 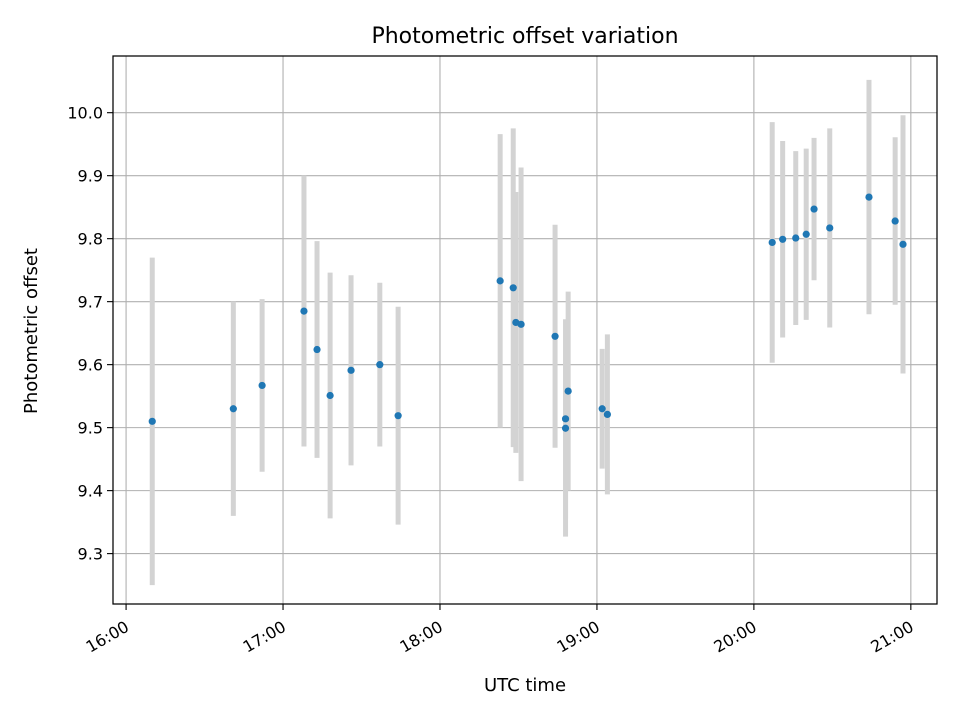 I want to click on y-tick-label: 9.9, so click(x=90, y=176).